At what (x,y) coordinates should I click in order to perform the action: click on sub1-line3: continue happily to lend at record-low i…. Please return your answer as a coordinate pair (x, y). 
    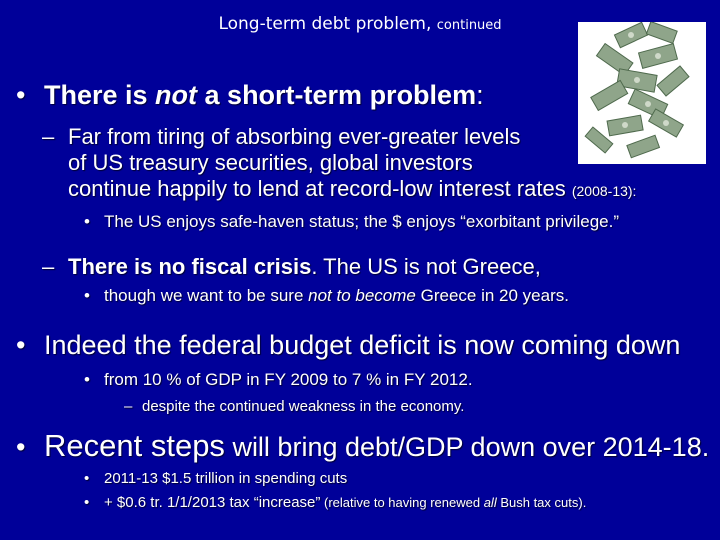
    Looking at the image, I should click on (317, 188).